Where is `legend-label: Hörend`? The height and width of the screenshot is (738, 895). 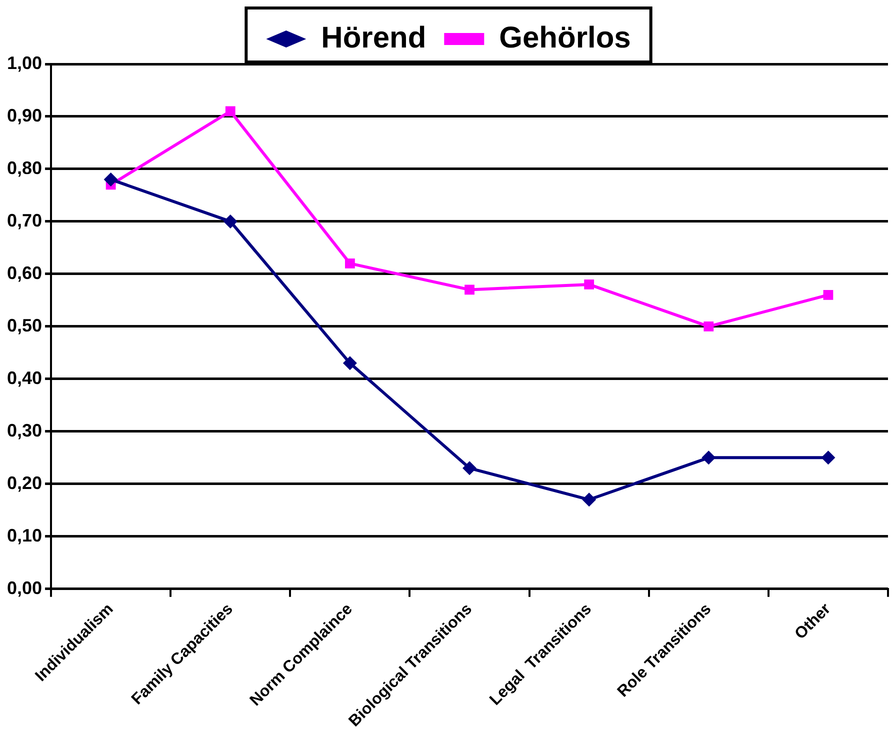 legend-label: Hörend is located at coordinates (373, 37).